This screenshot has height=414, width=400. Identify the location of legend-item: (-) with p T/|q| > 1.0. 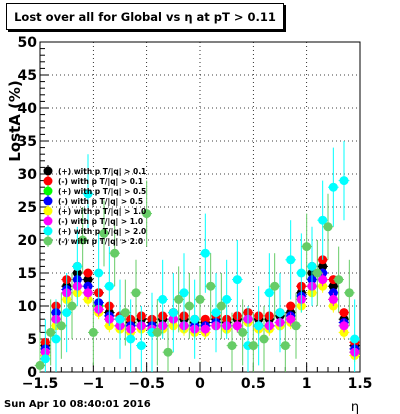
(93, 221).